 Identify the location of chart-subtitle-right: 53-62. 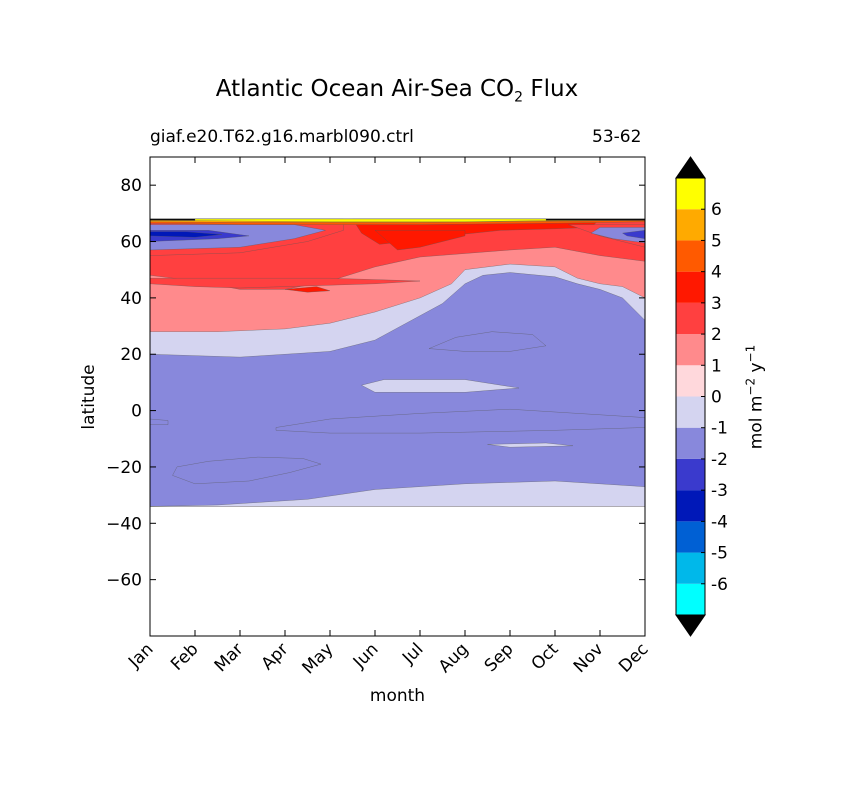
(617, 137).